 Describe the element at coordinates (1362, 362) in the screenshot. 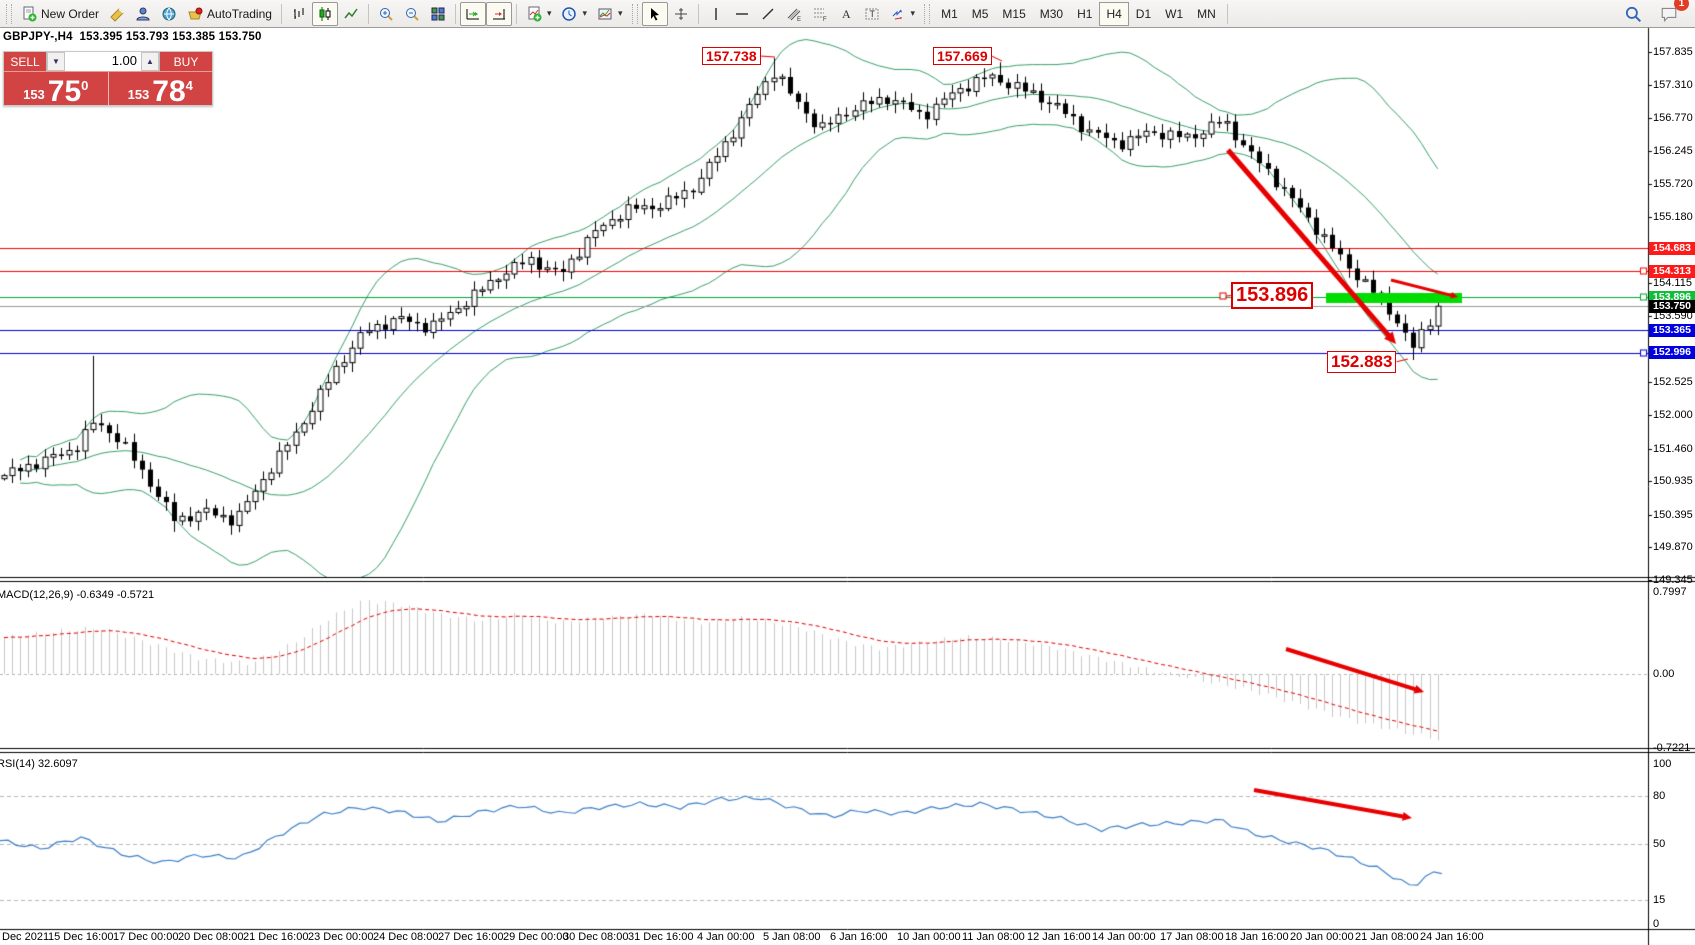

I see `price-label-152883: 152.883` at that location.